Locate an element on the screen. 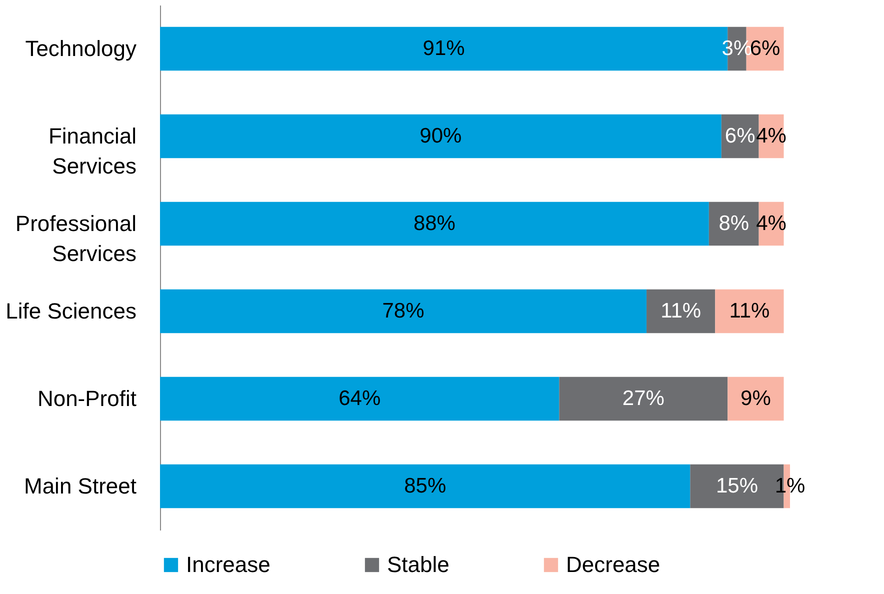 Image resolution: width=884 pixels, height=594 pixels. legend-label: Stable is located at coordinates (418, 564).